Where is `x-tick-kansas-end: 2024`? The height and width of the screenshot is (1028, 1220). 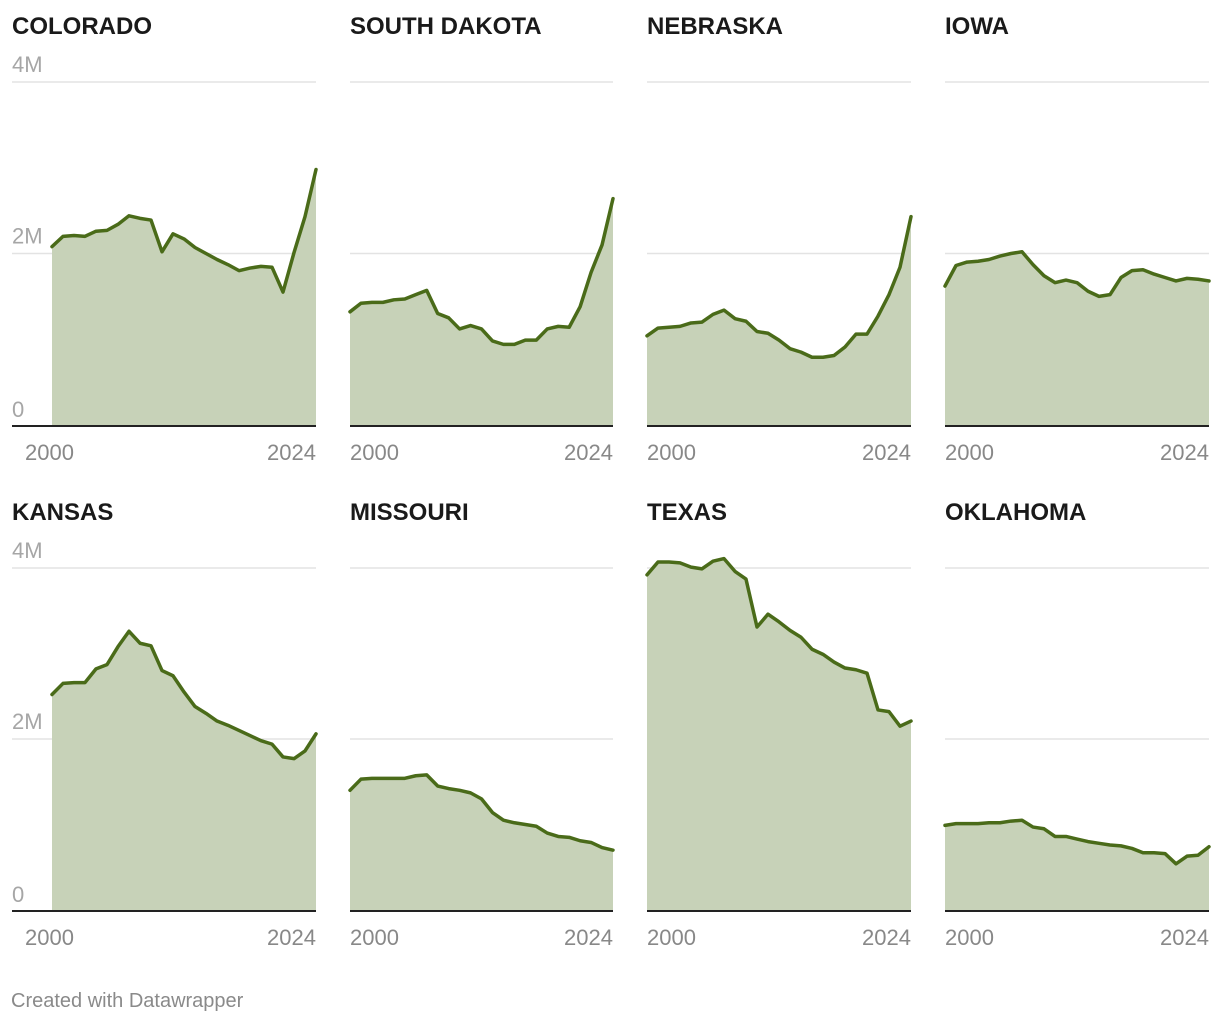 x-tick-kansas-end: 2024 is located at coordinates (291, 937).